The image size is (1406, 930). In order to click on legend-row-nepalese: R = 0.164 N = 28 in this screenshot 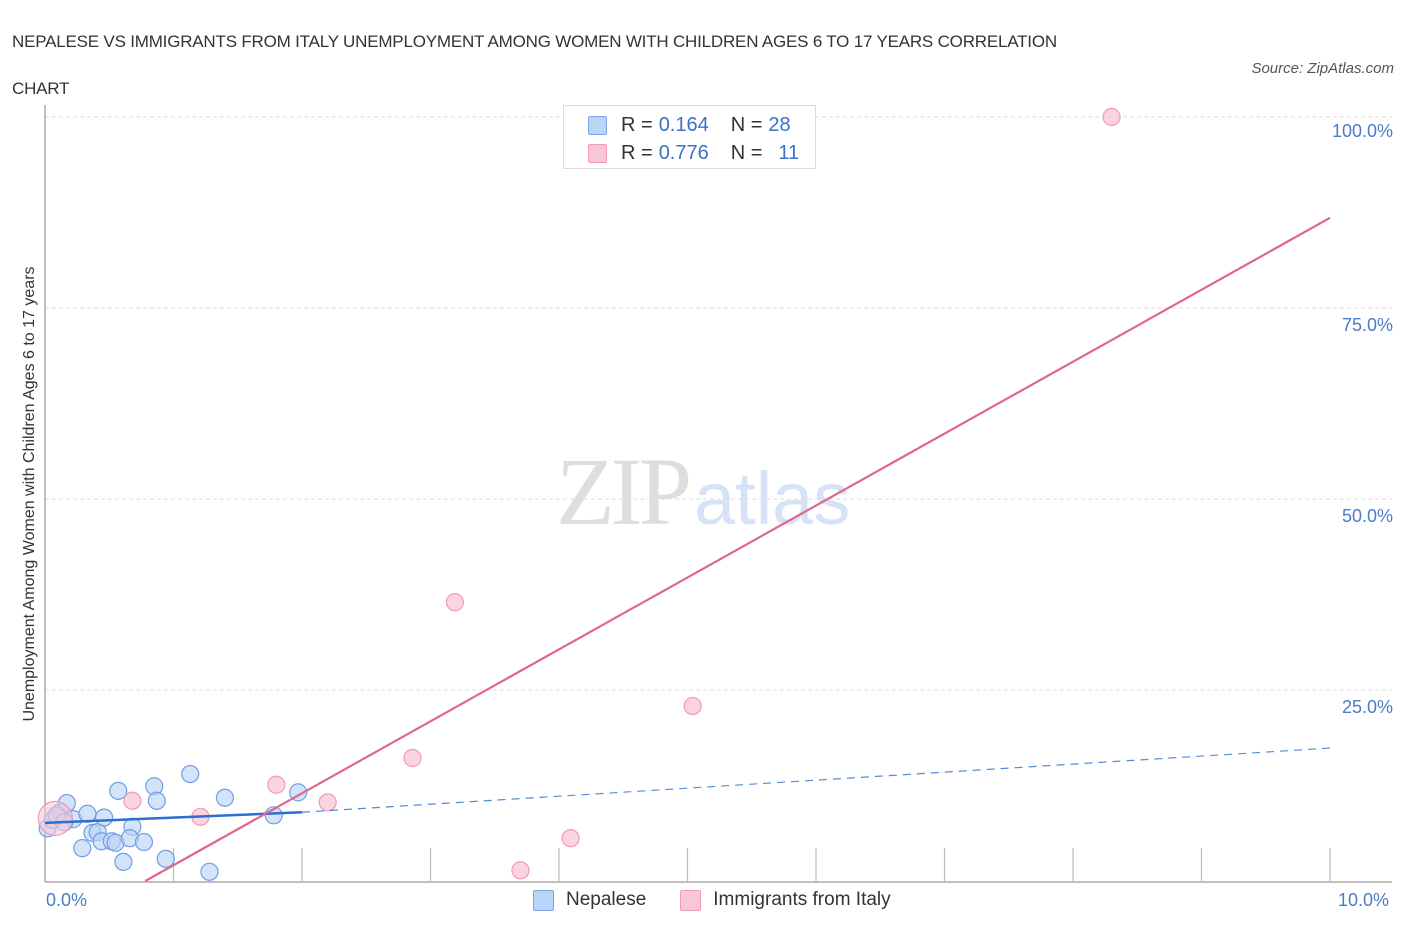, I will do `click(689, 125)`.